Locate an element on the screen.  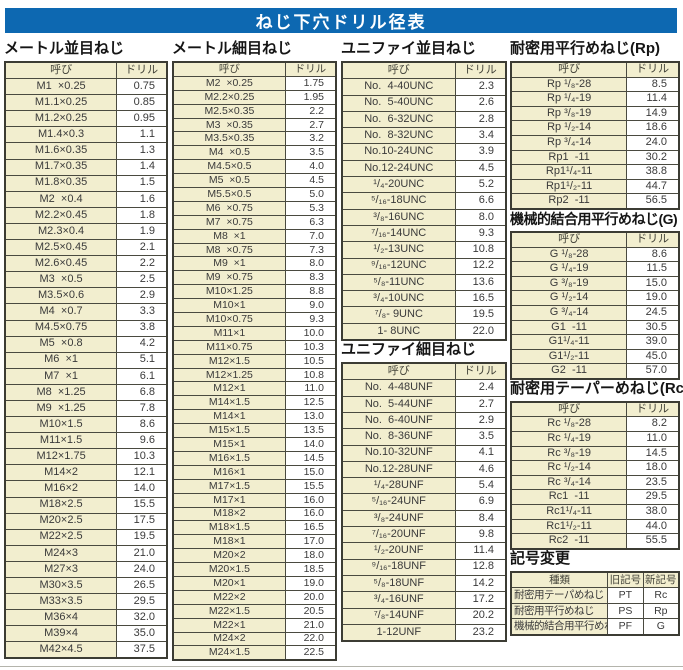
column-header: 新記号 is located at coordinates (661, 580).